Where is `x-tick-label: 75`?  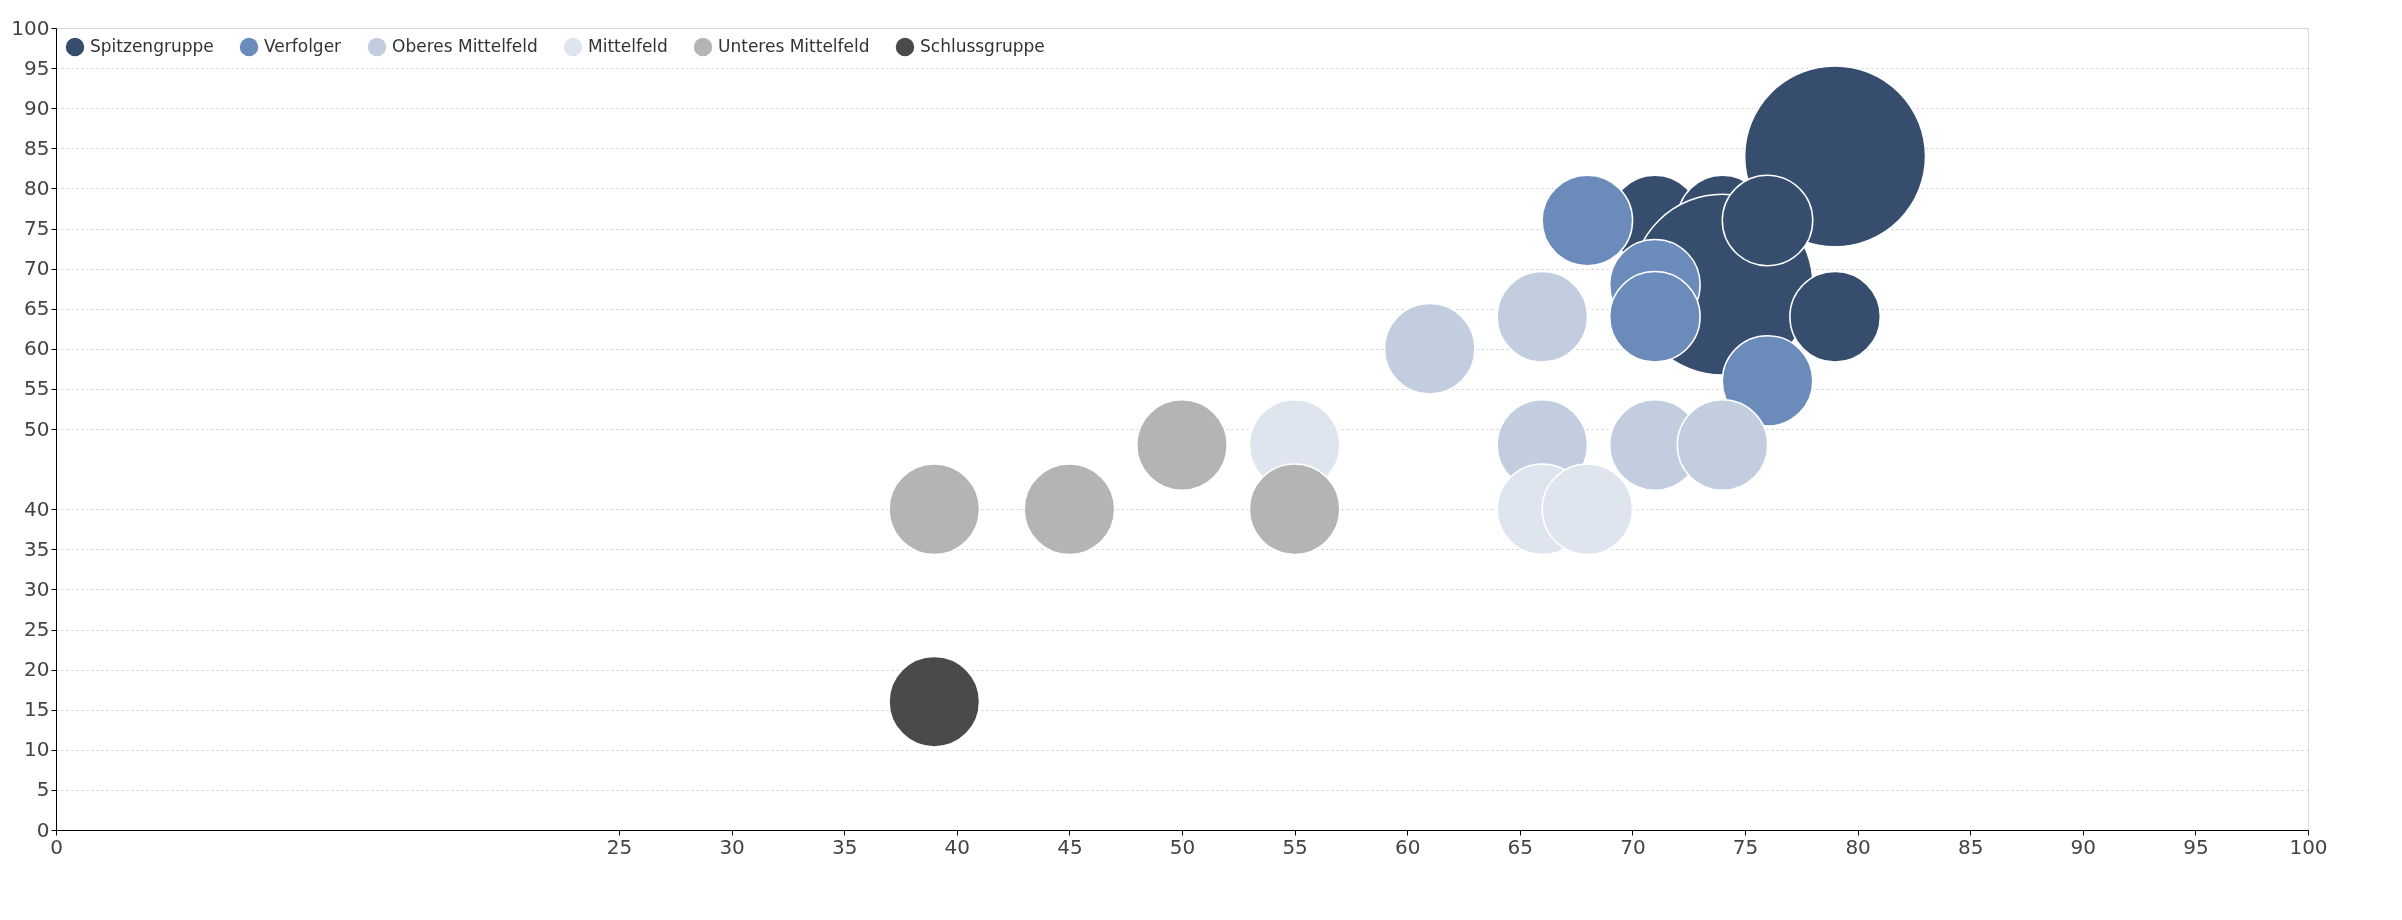 x-tick-label: 75 is located at coordinates (1745, 846).